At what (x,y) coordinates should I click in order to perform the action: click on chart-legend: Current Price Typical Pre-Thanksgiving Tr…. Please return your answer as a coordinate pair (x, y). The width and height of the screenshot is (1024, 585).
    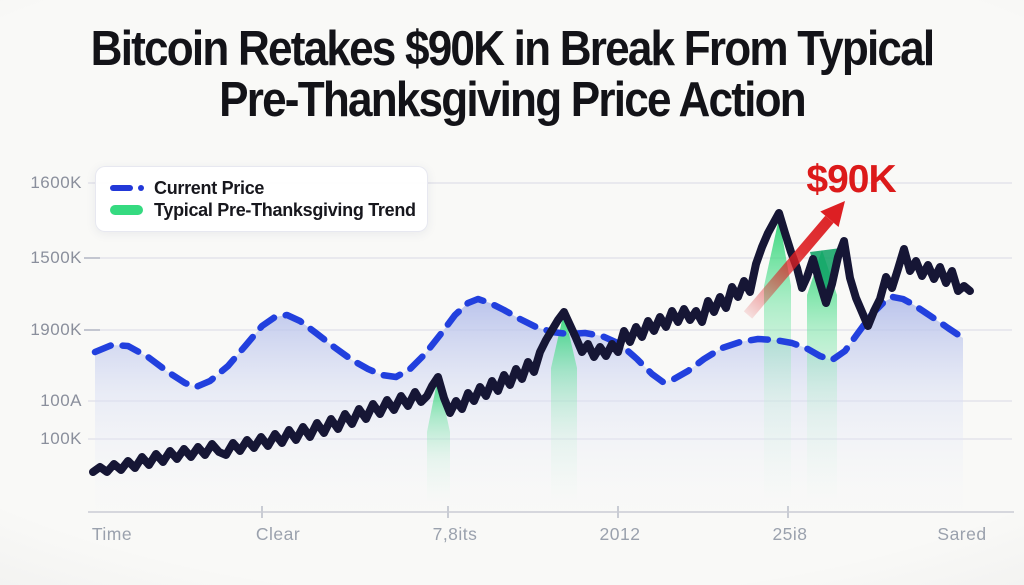
    Looking at the image, I should click on (261, 199).